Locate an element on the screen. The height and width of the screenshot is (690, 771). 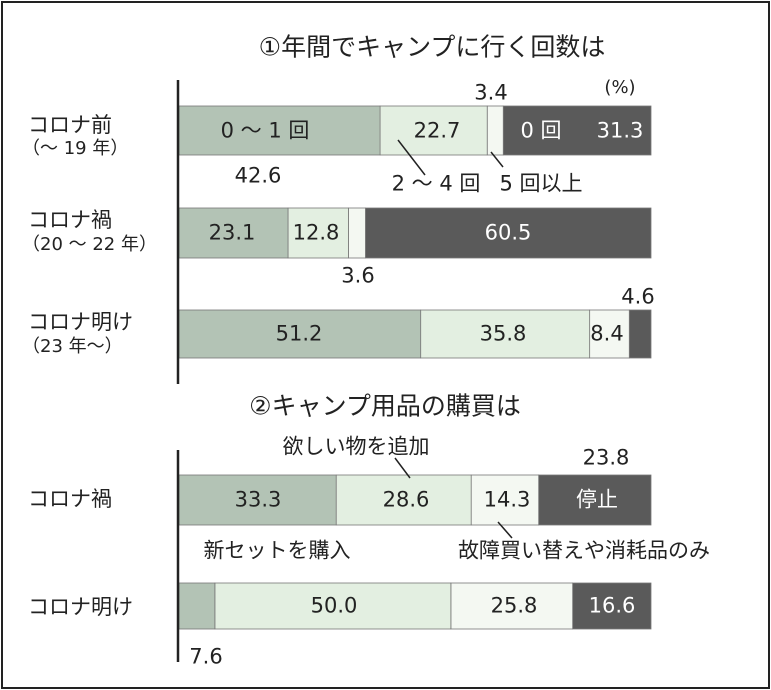
chart1-title: ①年間でキャンプに行く回数は is located at coordinates (432, 47).